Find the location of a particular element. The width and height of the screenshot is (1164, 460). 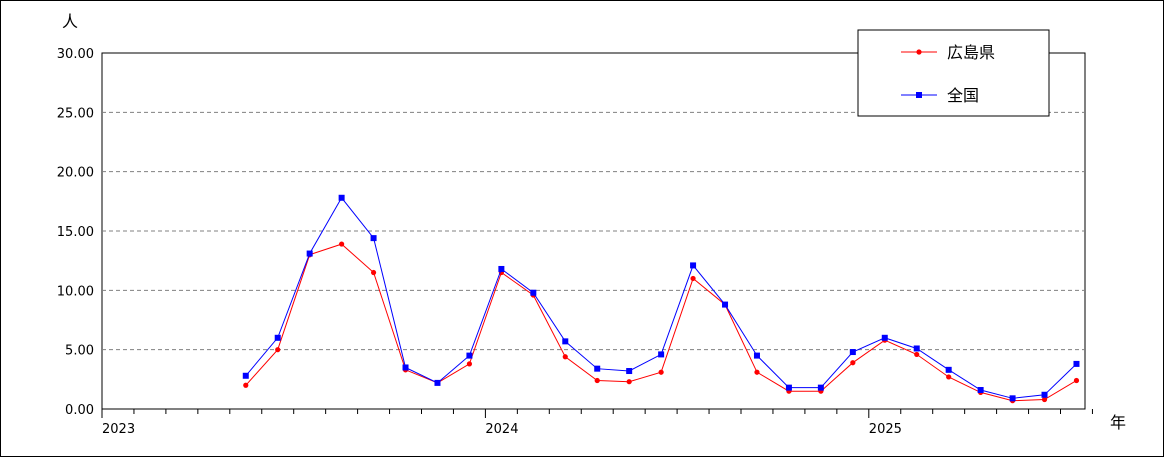

x-tick-label: 2024 is located at coordinates (501, 429).